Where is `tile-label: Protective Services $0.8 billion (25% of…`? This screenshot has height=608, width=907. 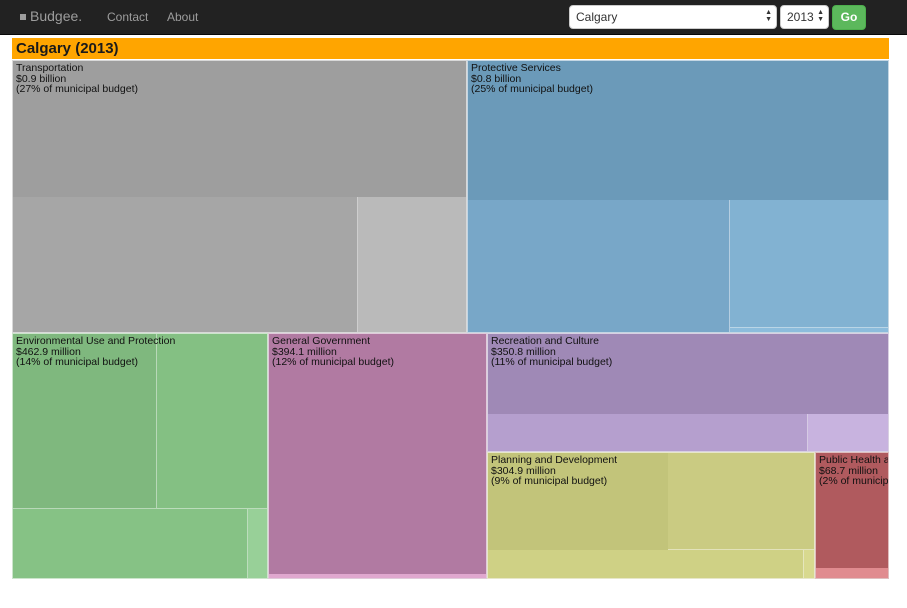
tile-label: Protective Services $0.8 billion (25% of… is located at coordinates (532, 79).